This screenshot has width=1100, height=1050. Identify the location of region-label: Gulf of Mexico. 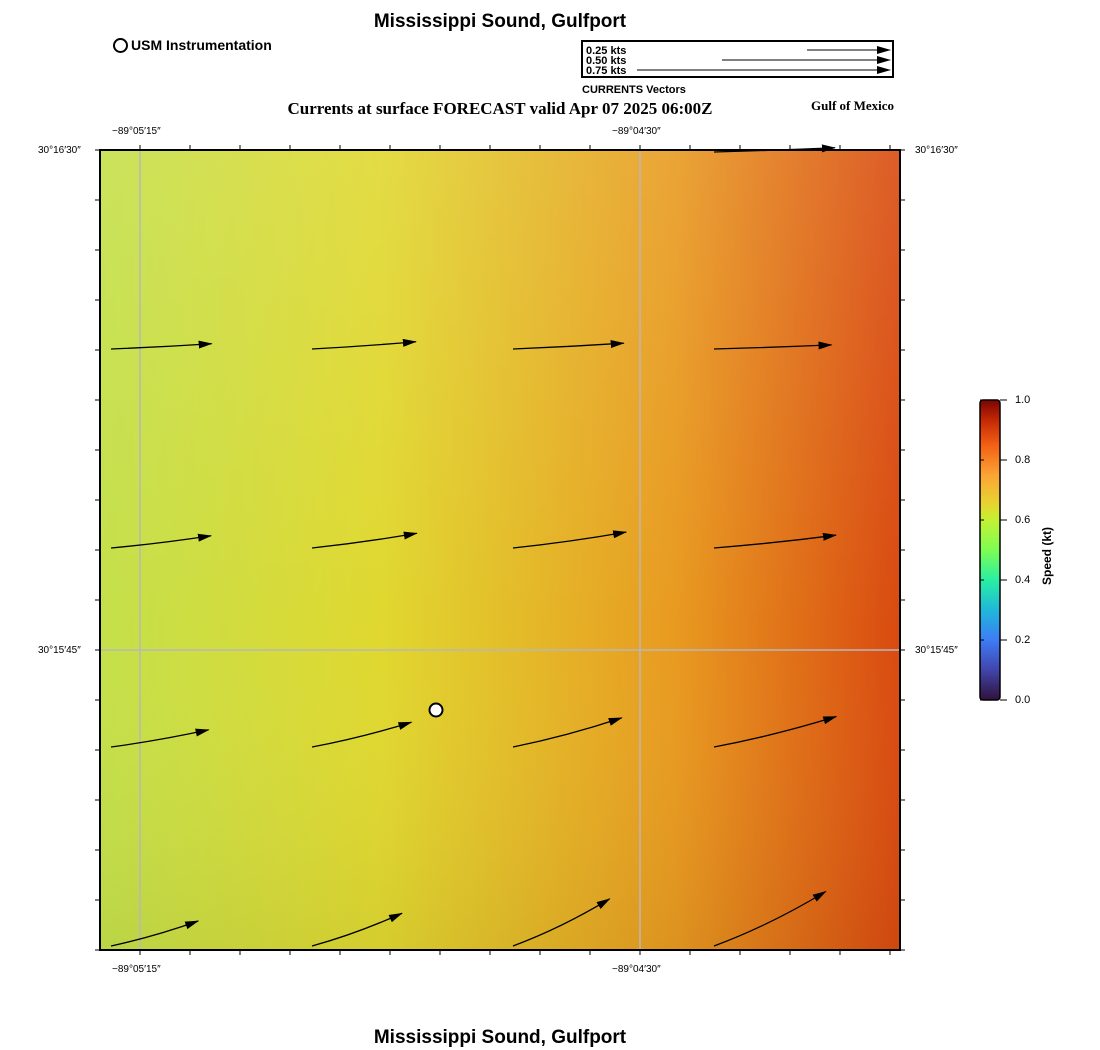
(853, 105).